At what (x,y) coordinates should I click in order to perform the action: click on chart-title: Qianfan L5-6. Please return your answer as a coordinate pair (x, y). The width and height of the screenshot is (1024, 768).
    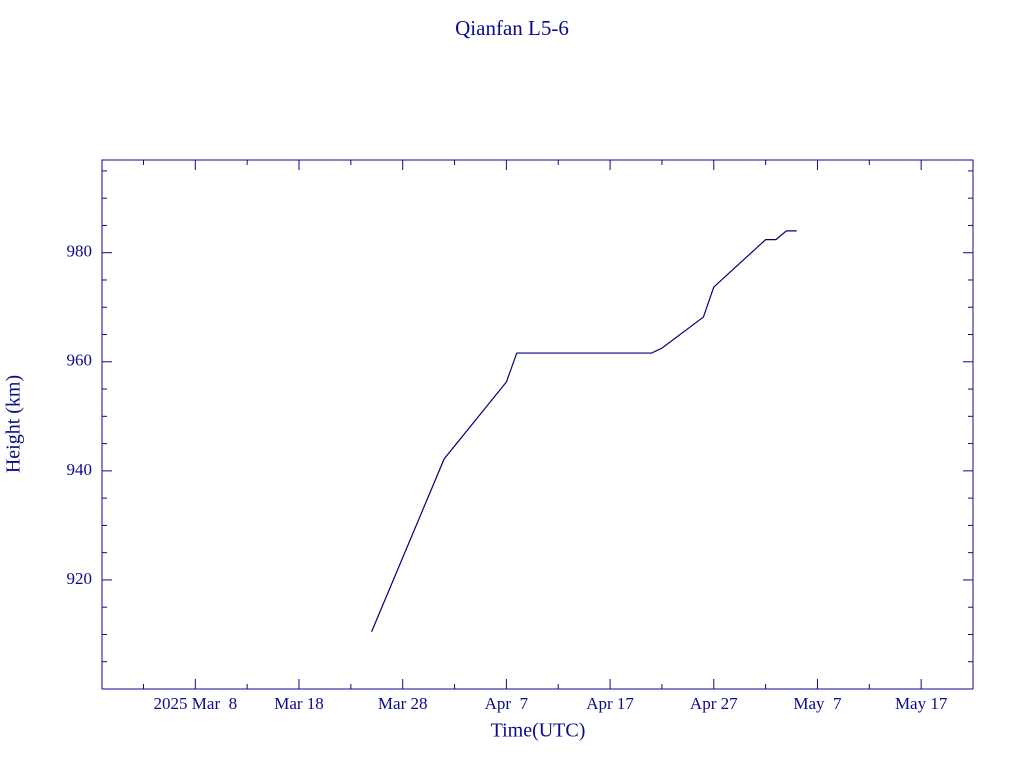
    Looking at the image, I should click on (512, 28).